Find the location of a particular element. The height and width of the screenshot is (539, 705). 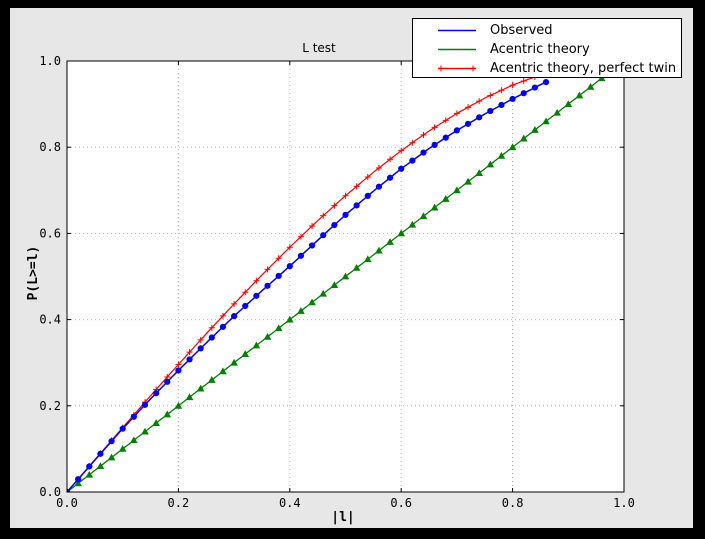

y-tick-label: 0.6 is located at coordinates (50, 233).